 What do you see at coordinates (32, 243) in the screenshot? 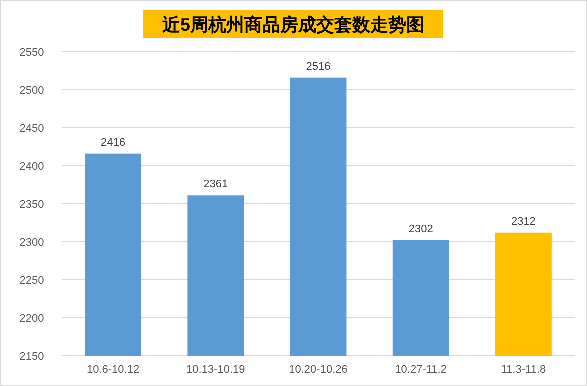
I see `y-tick-label: 2300` at bounding box center [32, 243].